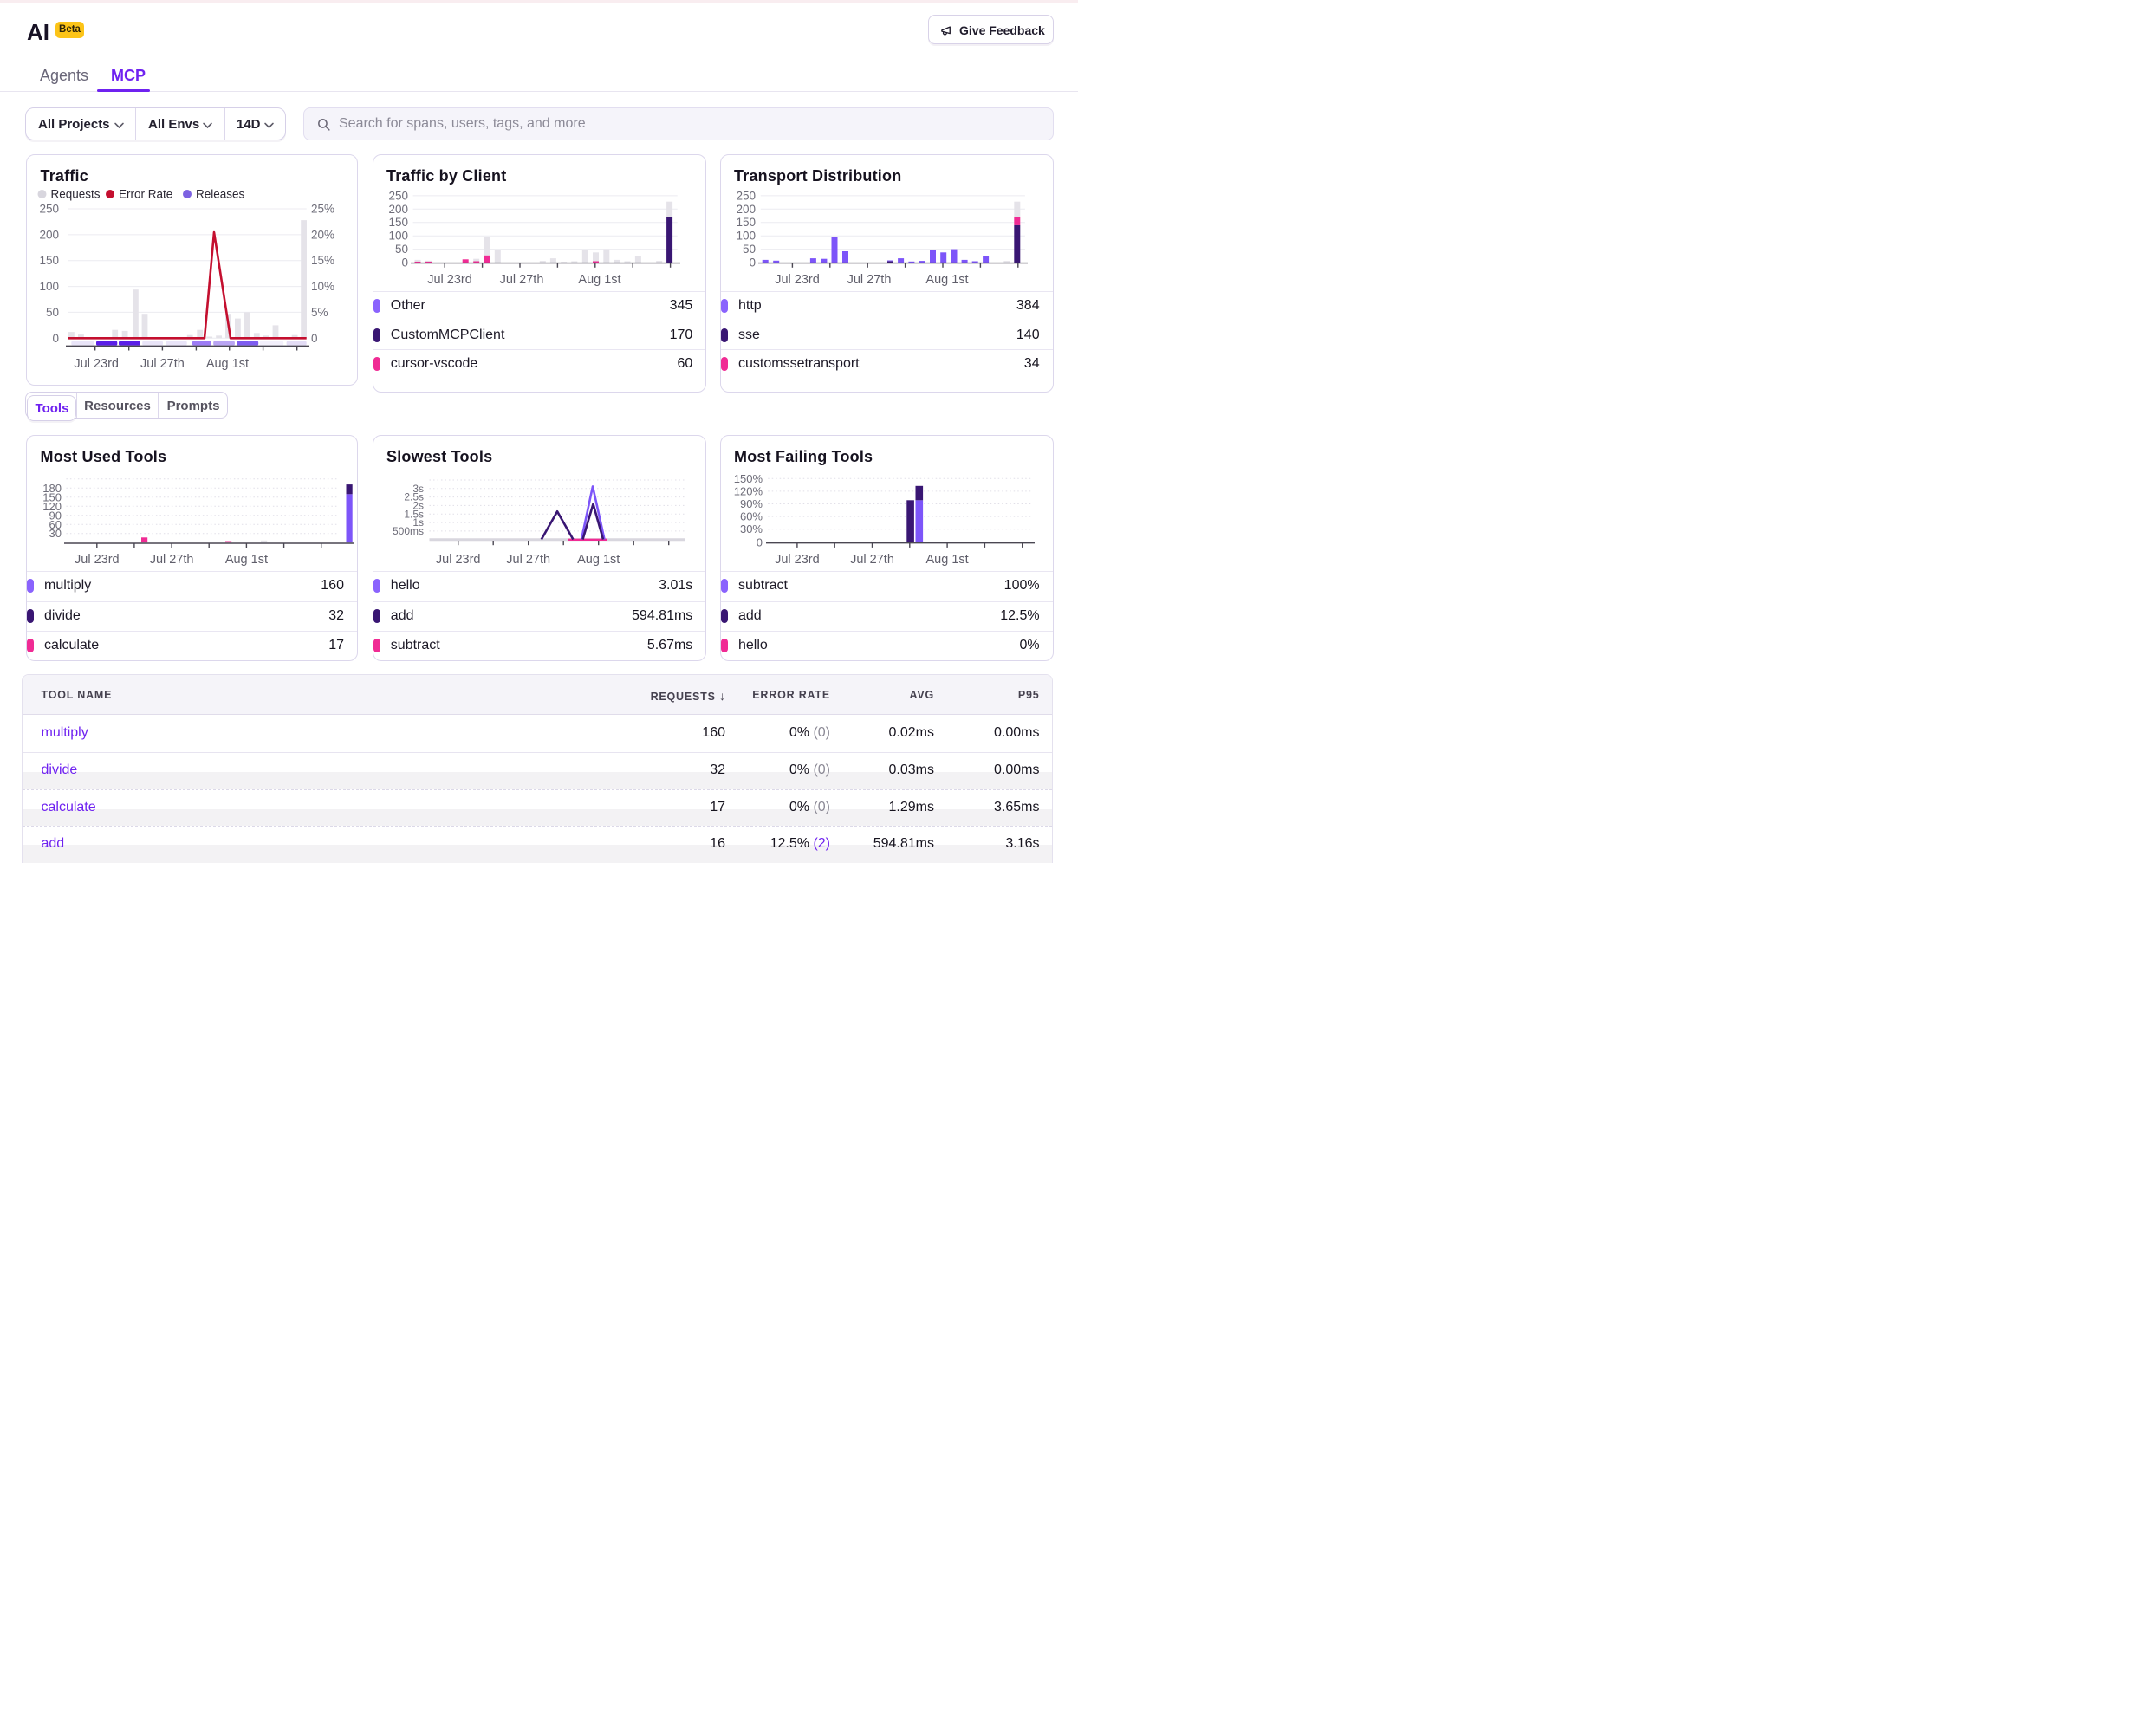 The image size is (2156, 1726). I want to click on svg-text: 150%, so click(748, 478).